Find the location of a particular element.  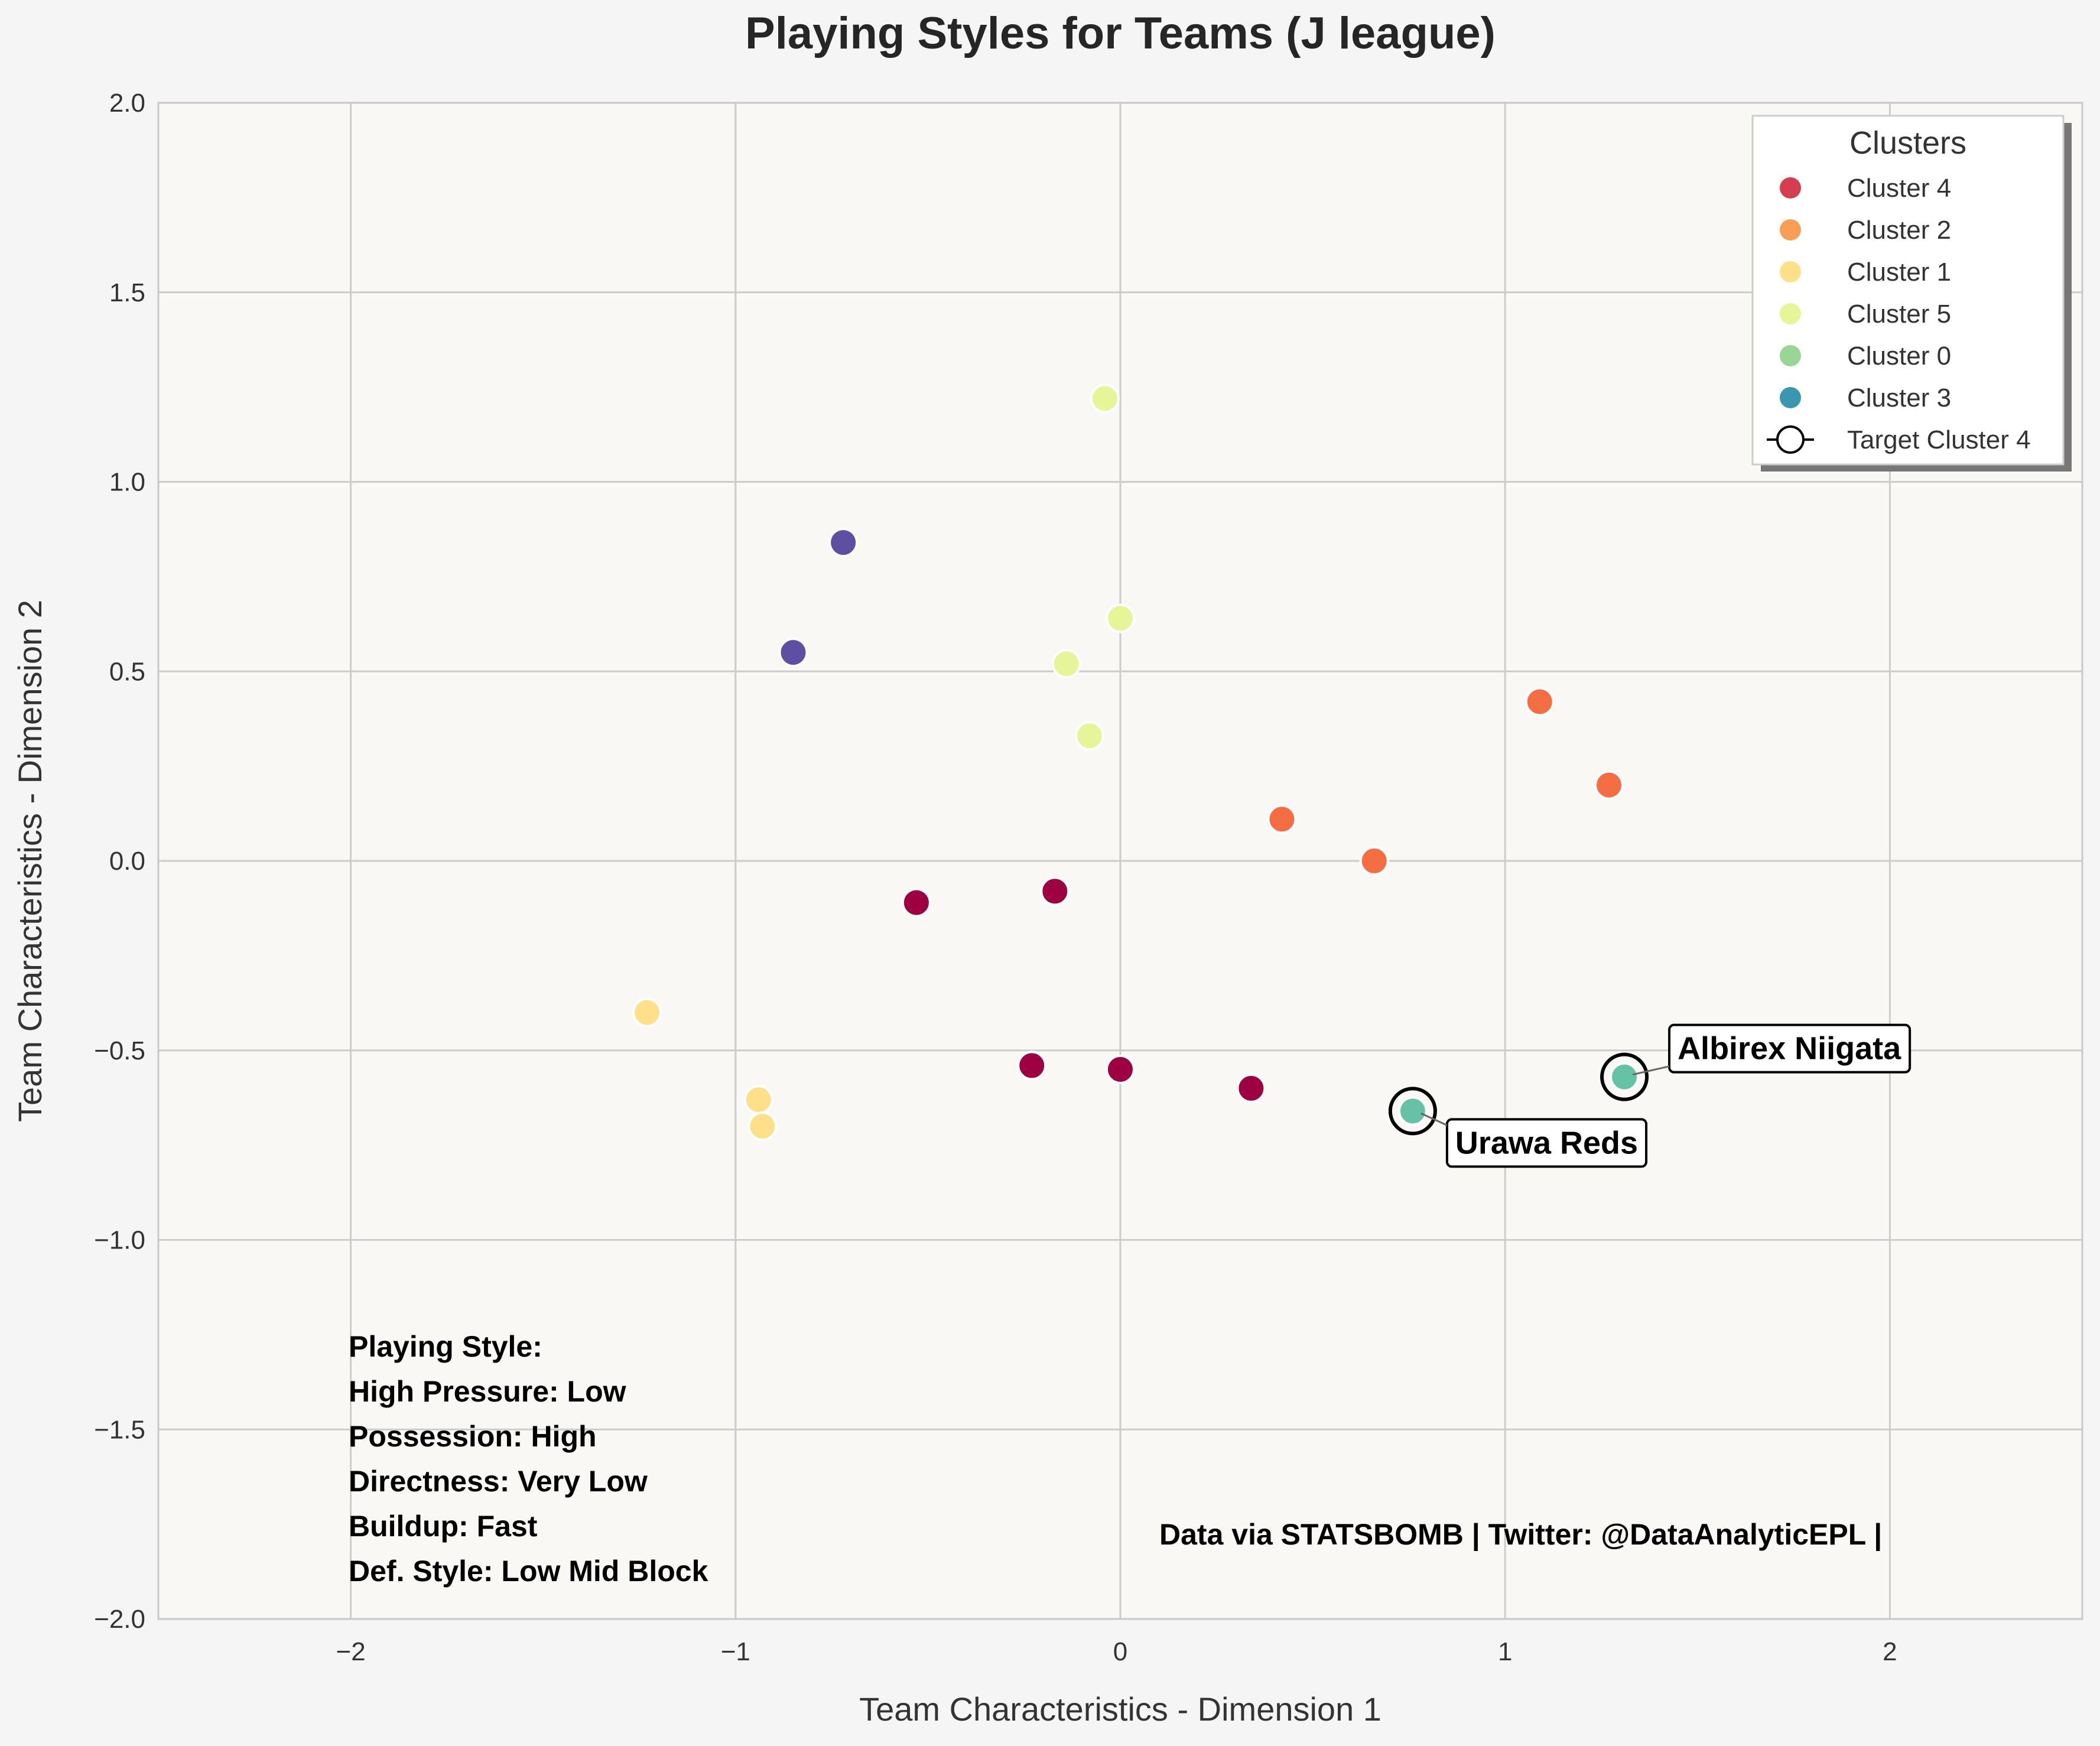

style-line-possession: Possession: High is located at coordinates (473, 1436).